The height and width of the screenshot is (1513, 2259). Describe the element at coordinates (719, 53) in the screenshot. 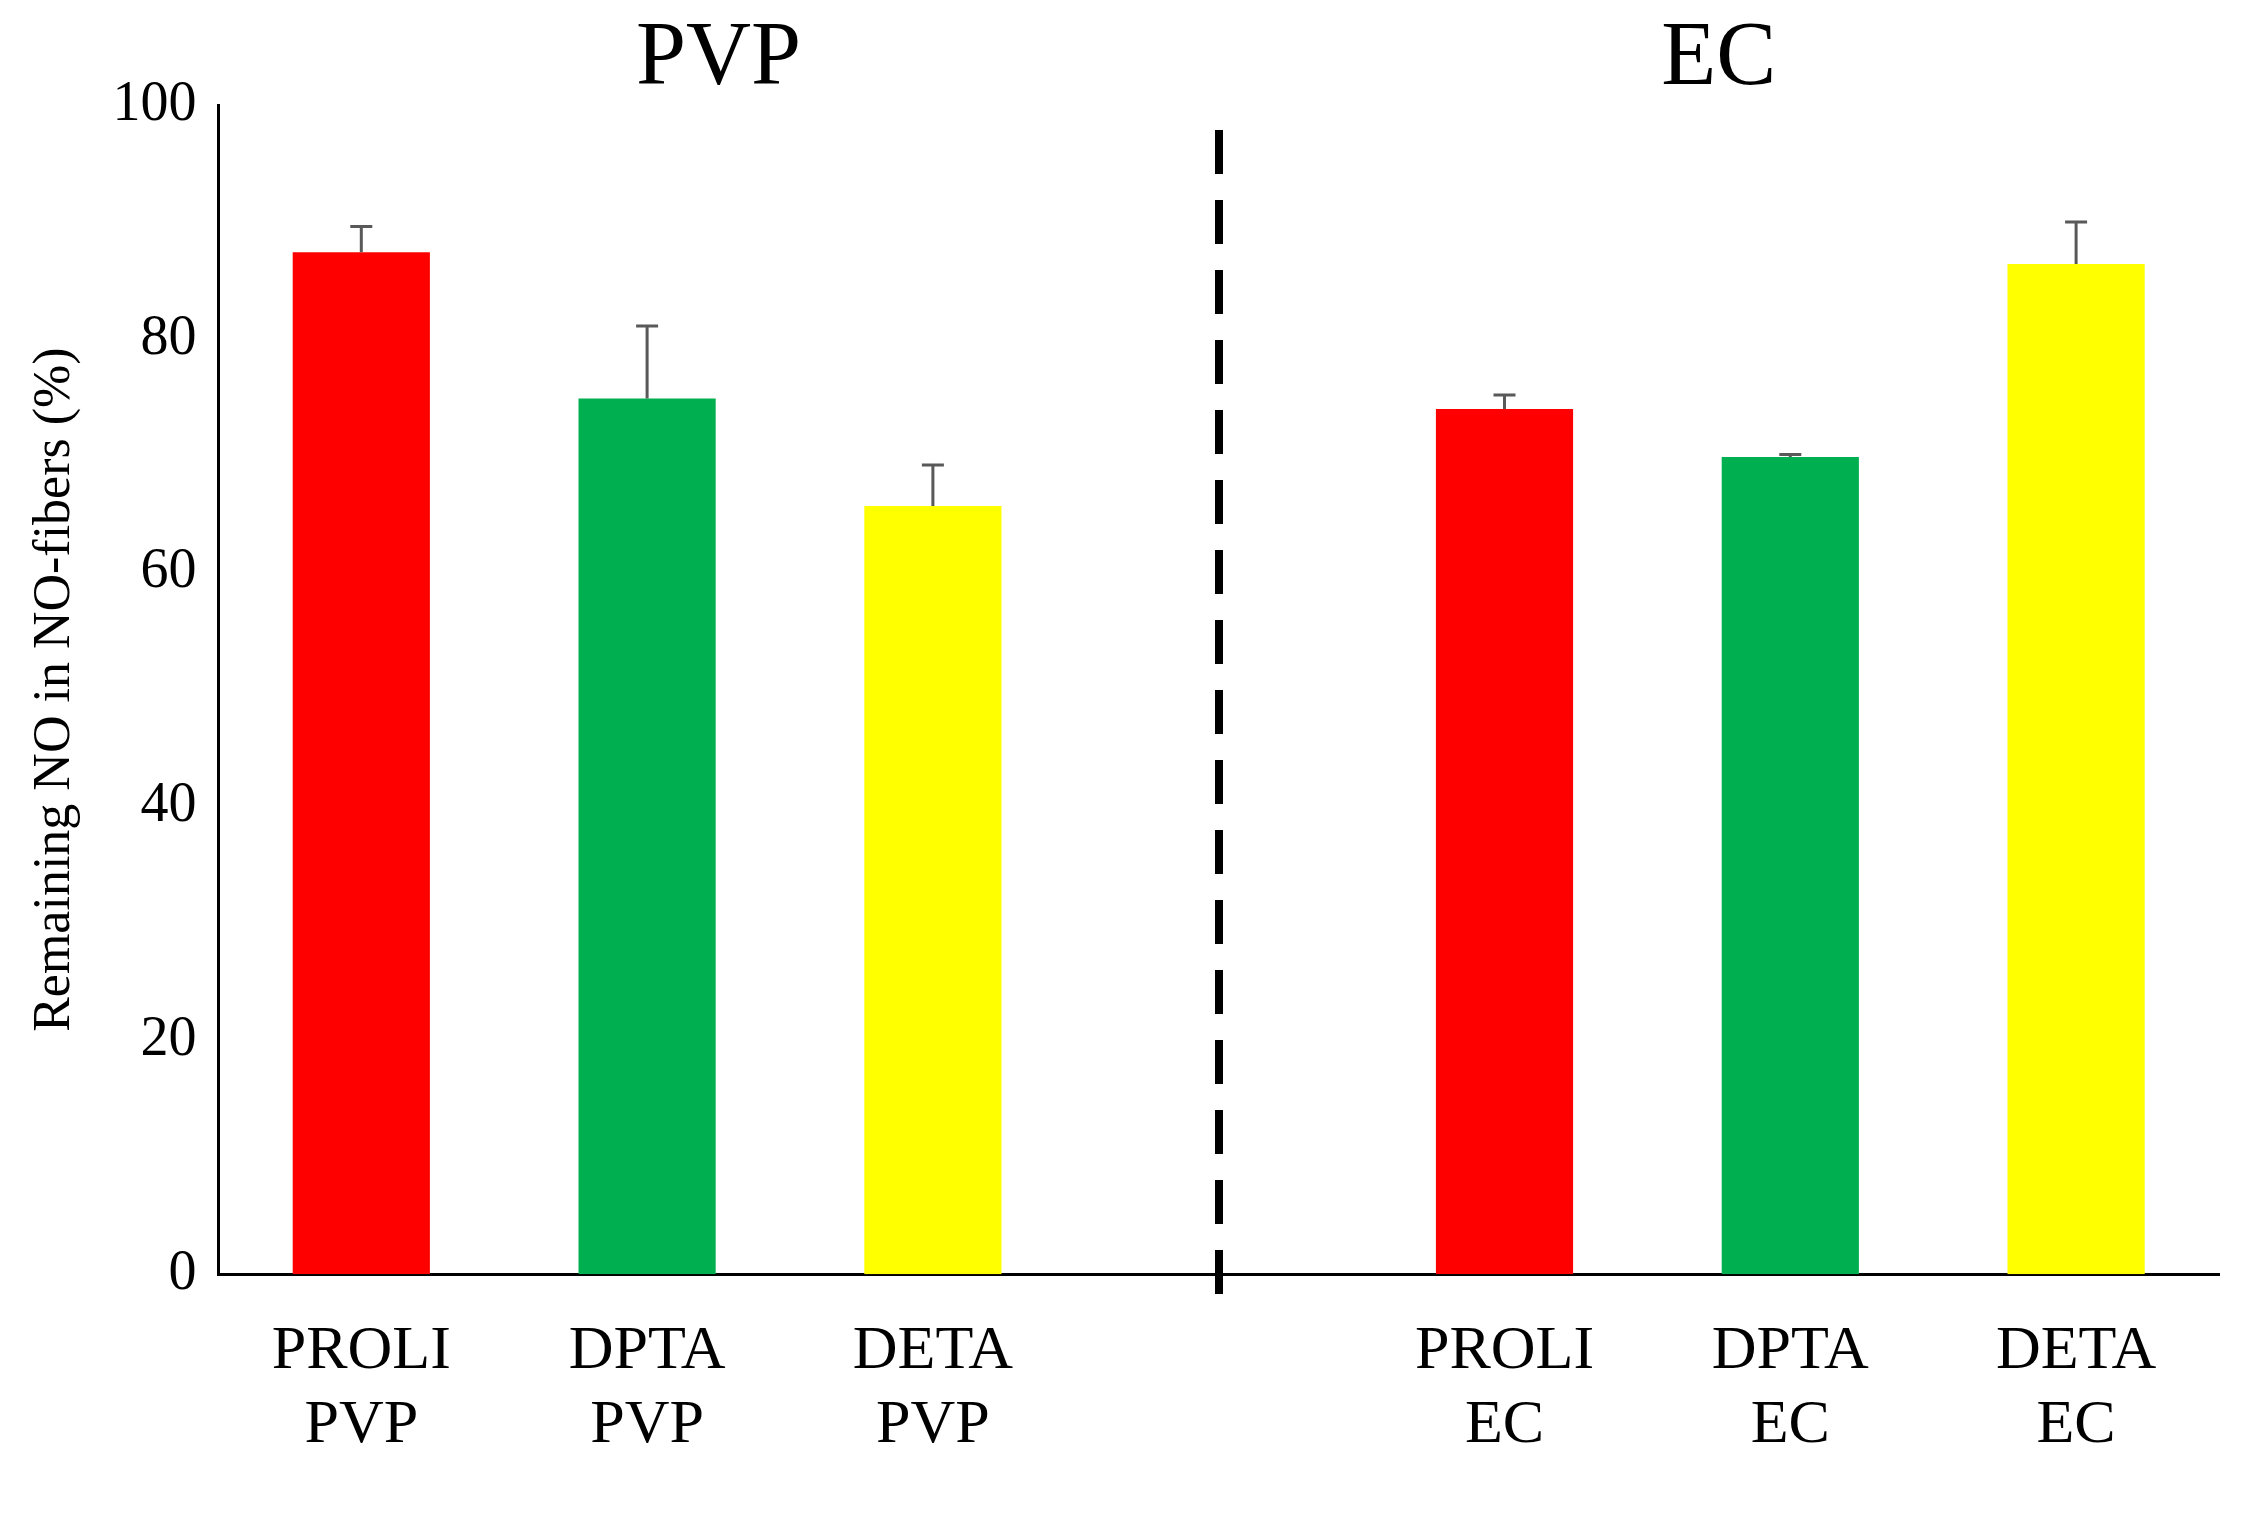

I see `text: PVP` at that location.